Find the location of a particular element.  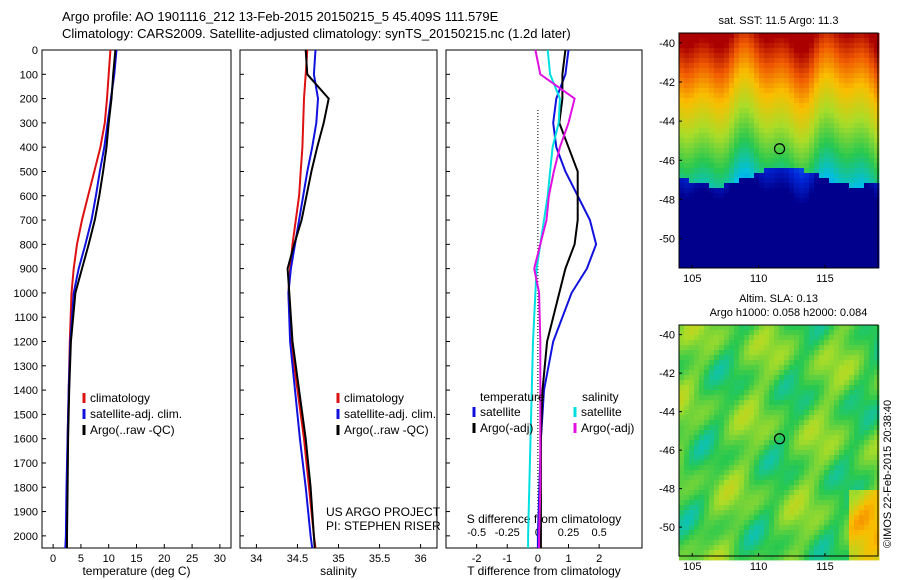

salinity-tick-label: 35 is located at coordinates (338, 559).